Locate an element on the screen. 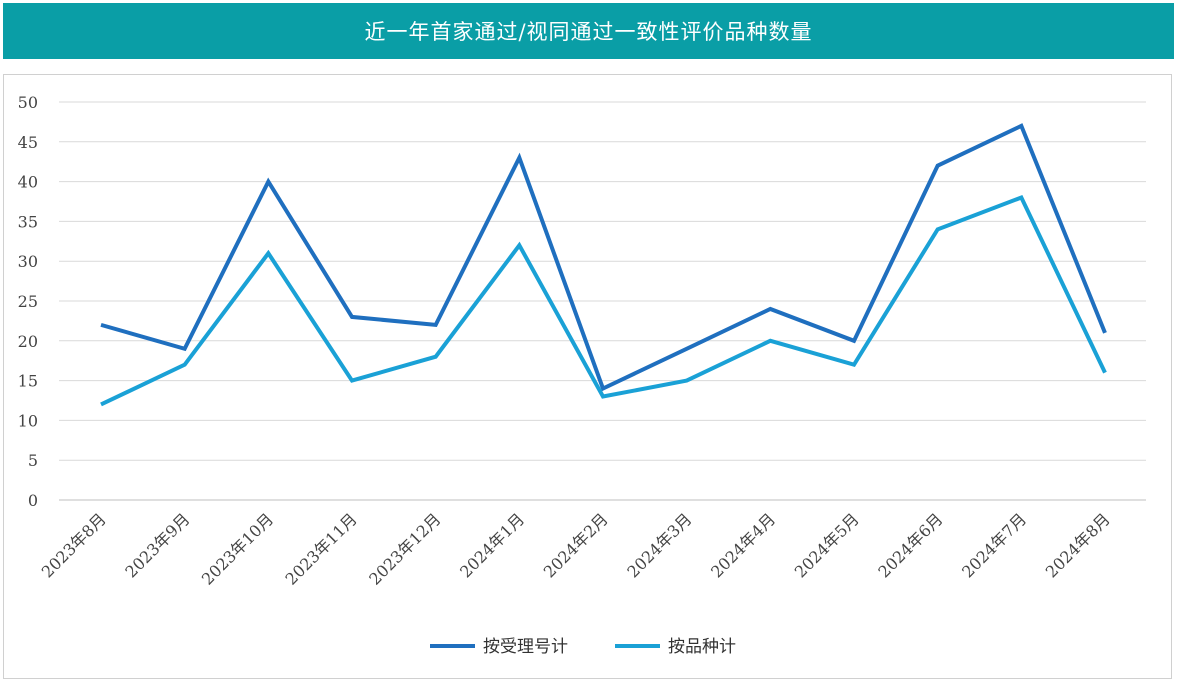 The height and width of the screenshot is (684, 1177). y-tick-label: 40 is located at coordinates (28, 182).